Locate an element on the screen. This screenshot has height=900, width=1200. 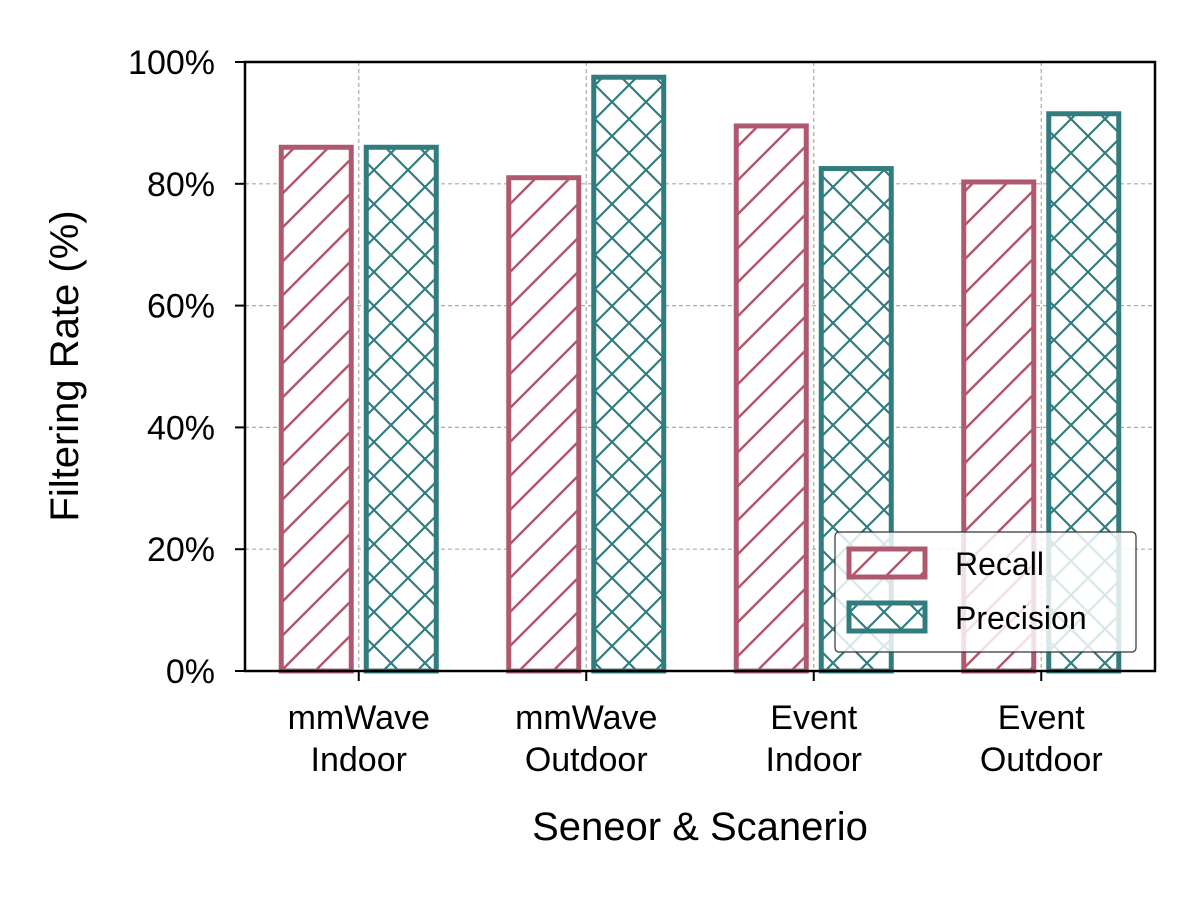
y-tick-label: 0% is located at coordinates (190, 672).